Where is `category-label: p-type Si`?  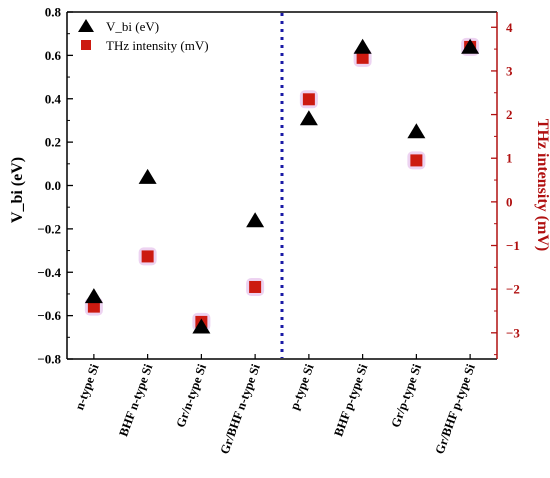
category-label: p-type Si is located at coordinates (302, 387).